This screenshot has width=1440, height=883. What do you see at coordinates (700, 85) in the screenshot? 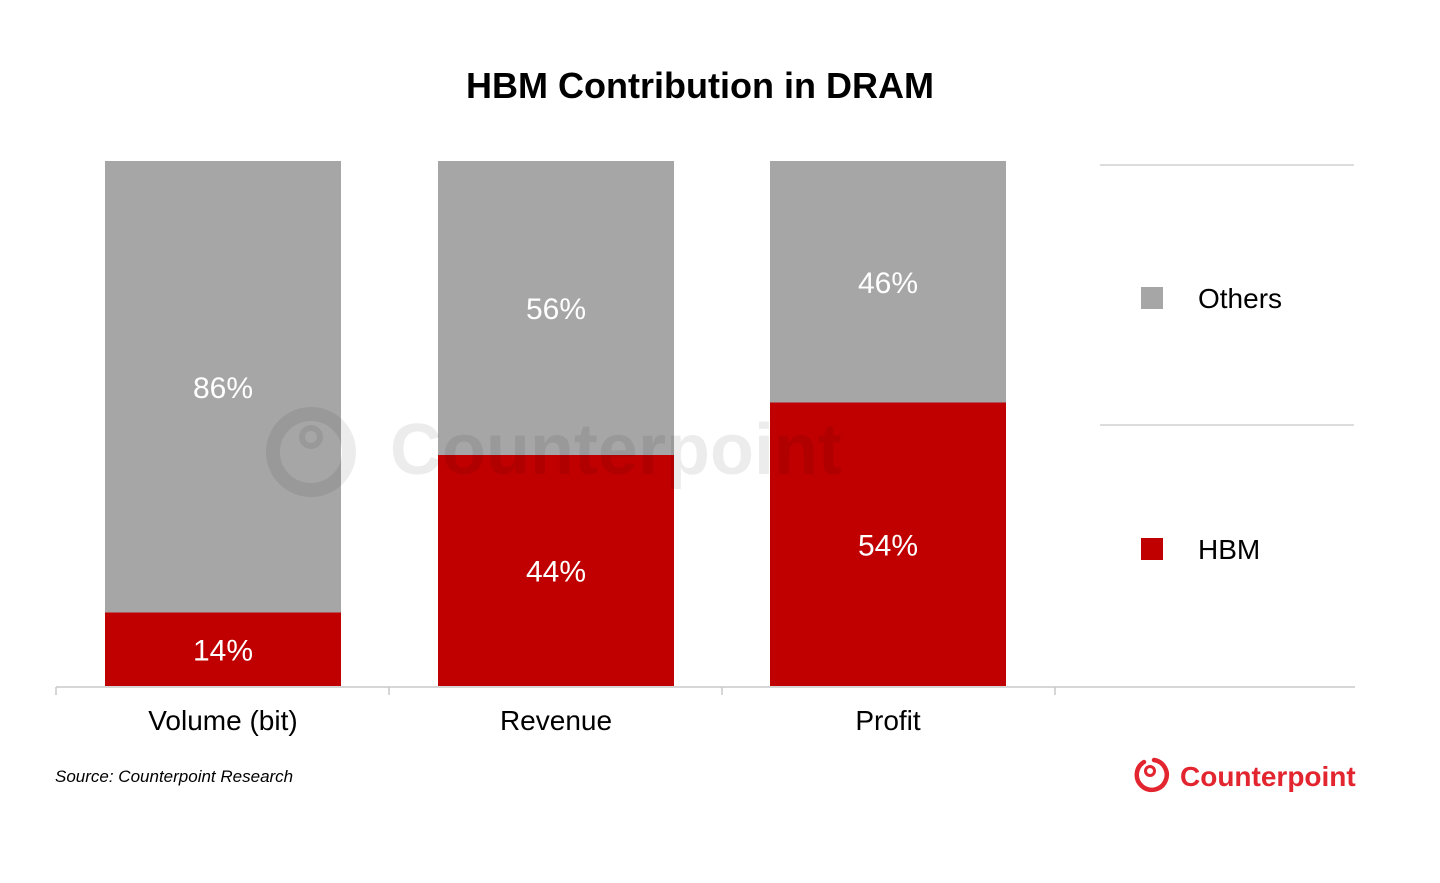
I see `chart-title: HBM Contribution in DRAM` at bounding box center [700, 85].